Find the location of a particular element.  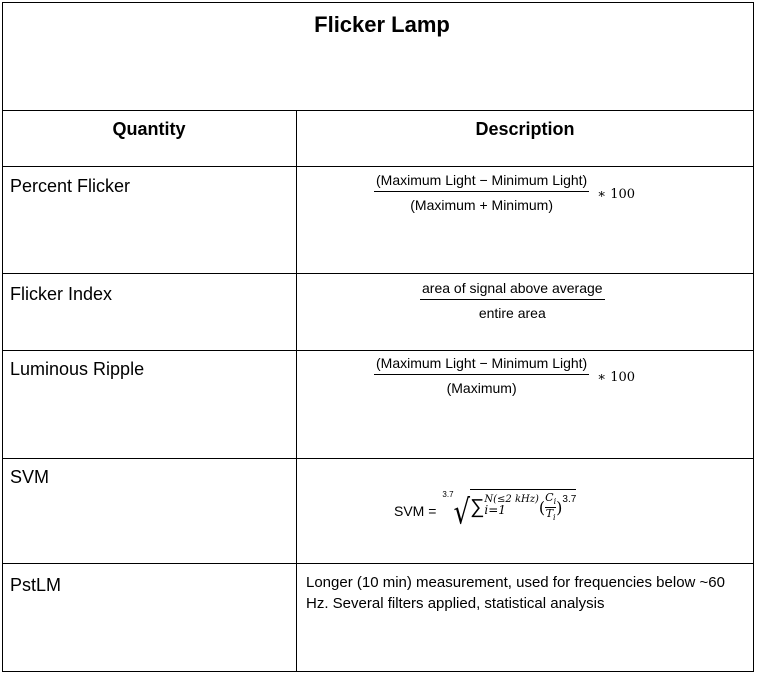

sum-upper: N(≤2 kHz) is located at coordinates (511, 499).